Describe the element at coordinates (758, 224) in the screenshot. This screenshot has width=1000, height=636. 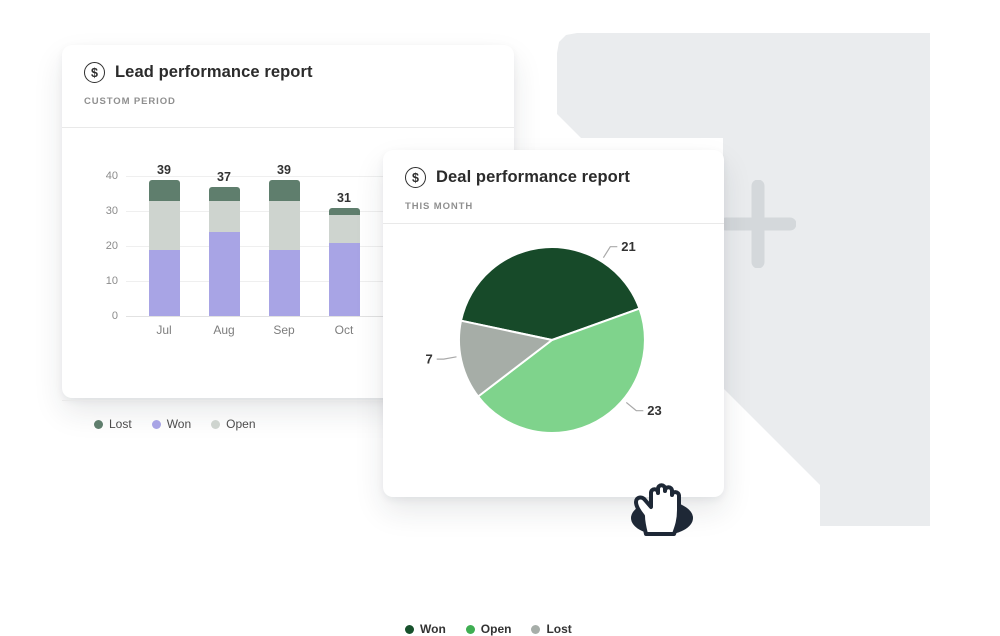
I see `plus-icon` at that location.